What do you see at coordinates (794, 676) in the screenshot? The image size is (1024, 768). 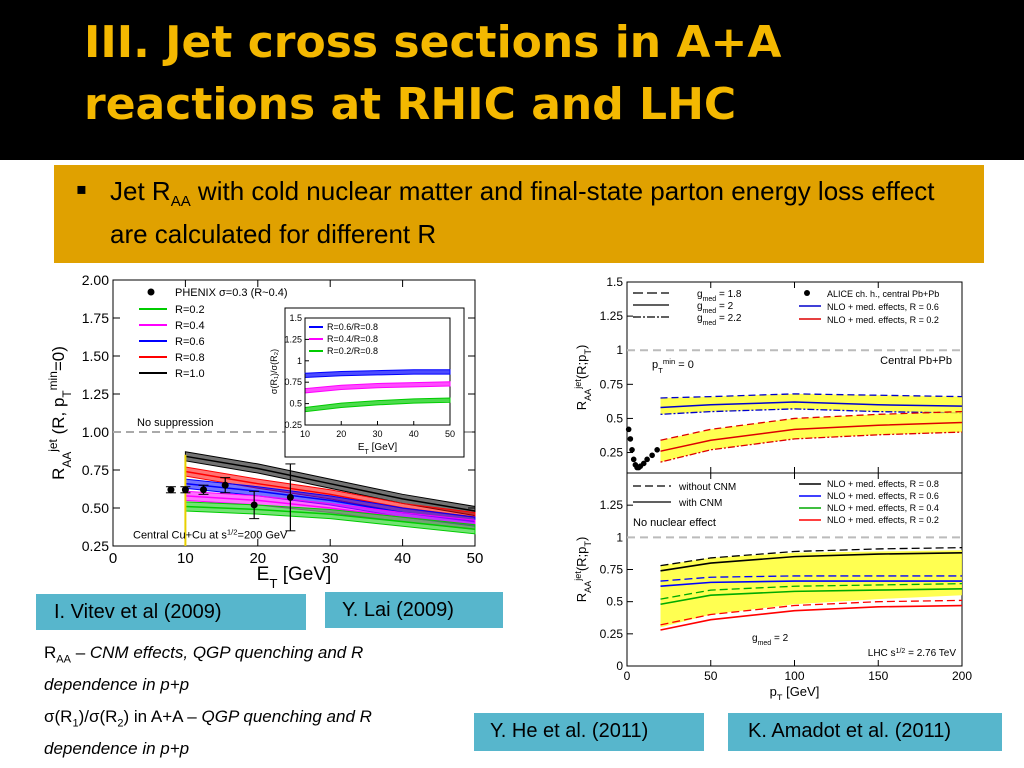 I see `x-tick-label: 100` at bounding box center [794, 676].